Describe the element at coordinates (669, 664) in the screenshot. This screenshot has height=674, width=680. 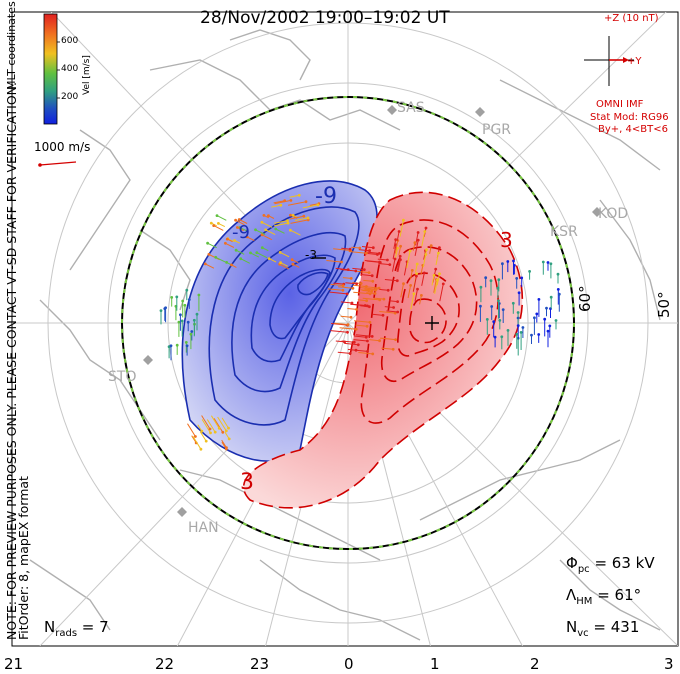
I see `mlt-label-3: 3` at that location.